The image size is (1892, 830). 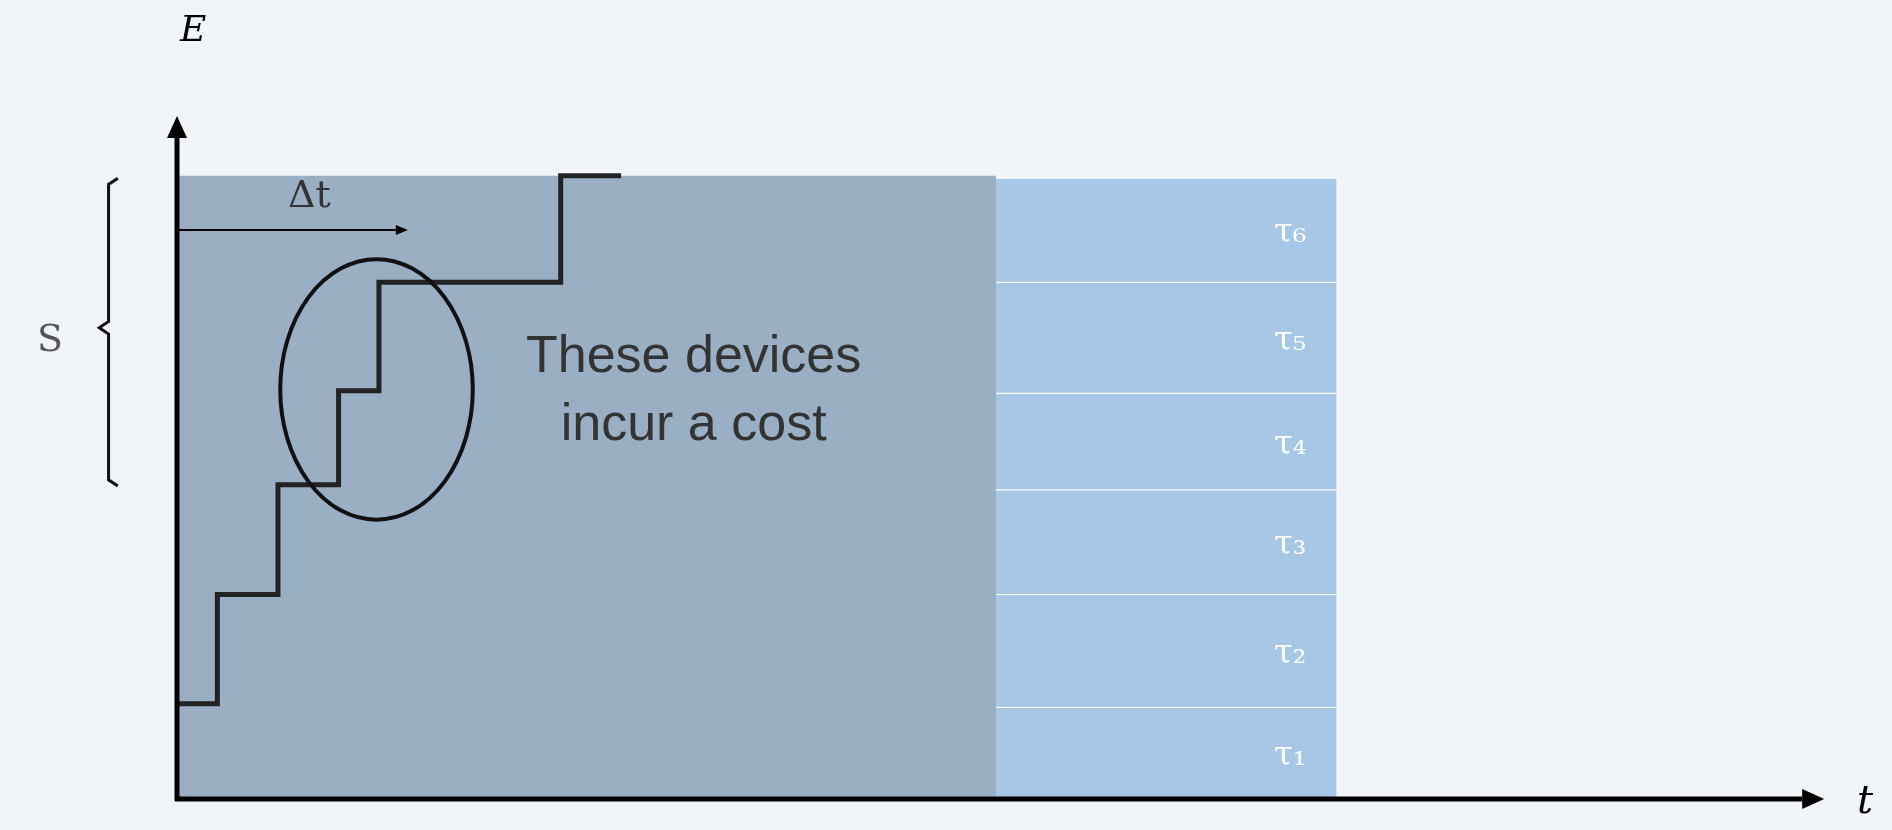 I want to click on annotation: These devices incur a cost, so click(x=694, y=388).